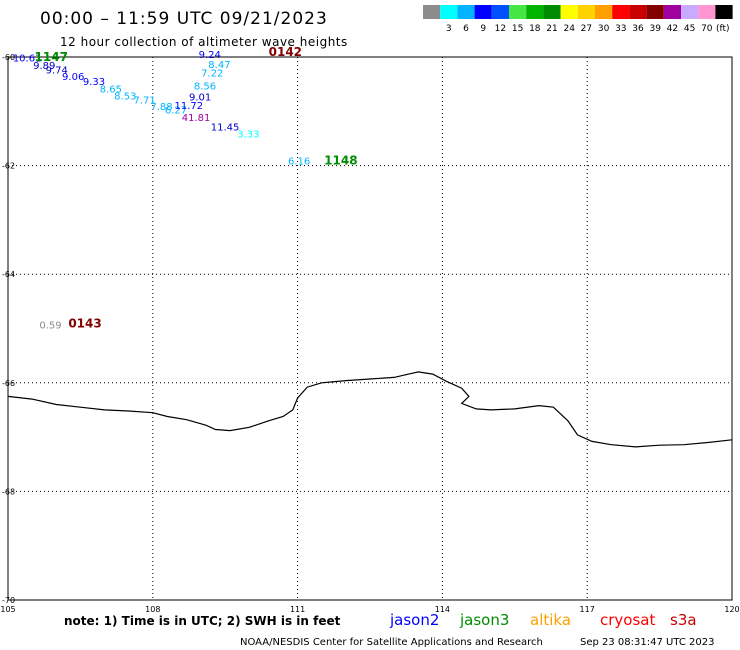 Image resolution: width=740 pixels, height=650 pixels. What do you see at coordinates (655, 29) in the screenshot?
I see `legend-bin-label: 39` at bounding box center [655, 29].